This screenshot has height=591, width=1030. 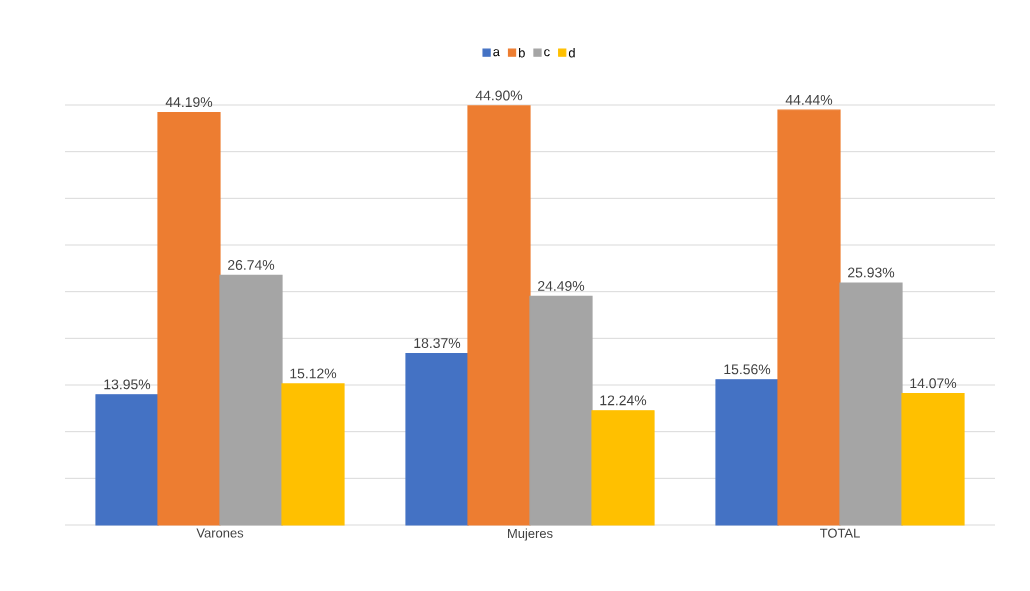 What do you see at coordinates (530, 534) in the screenshot?
I see `x-tick-label: Mujeres` at bounding box center [530, 534].